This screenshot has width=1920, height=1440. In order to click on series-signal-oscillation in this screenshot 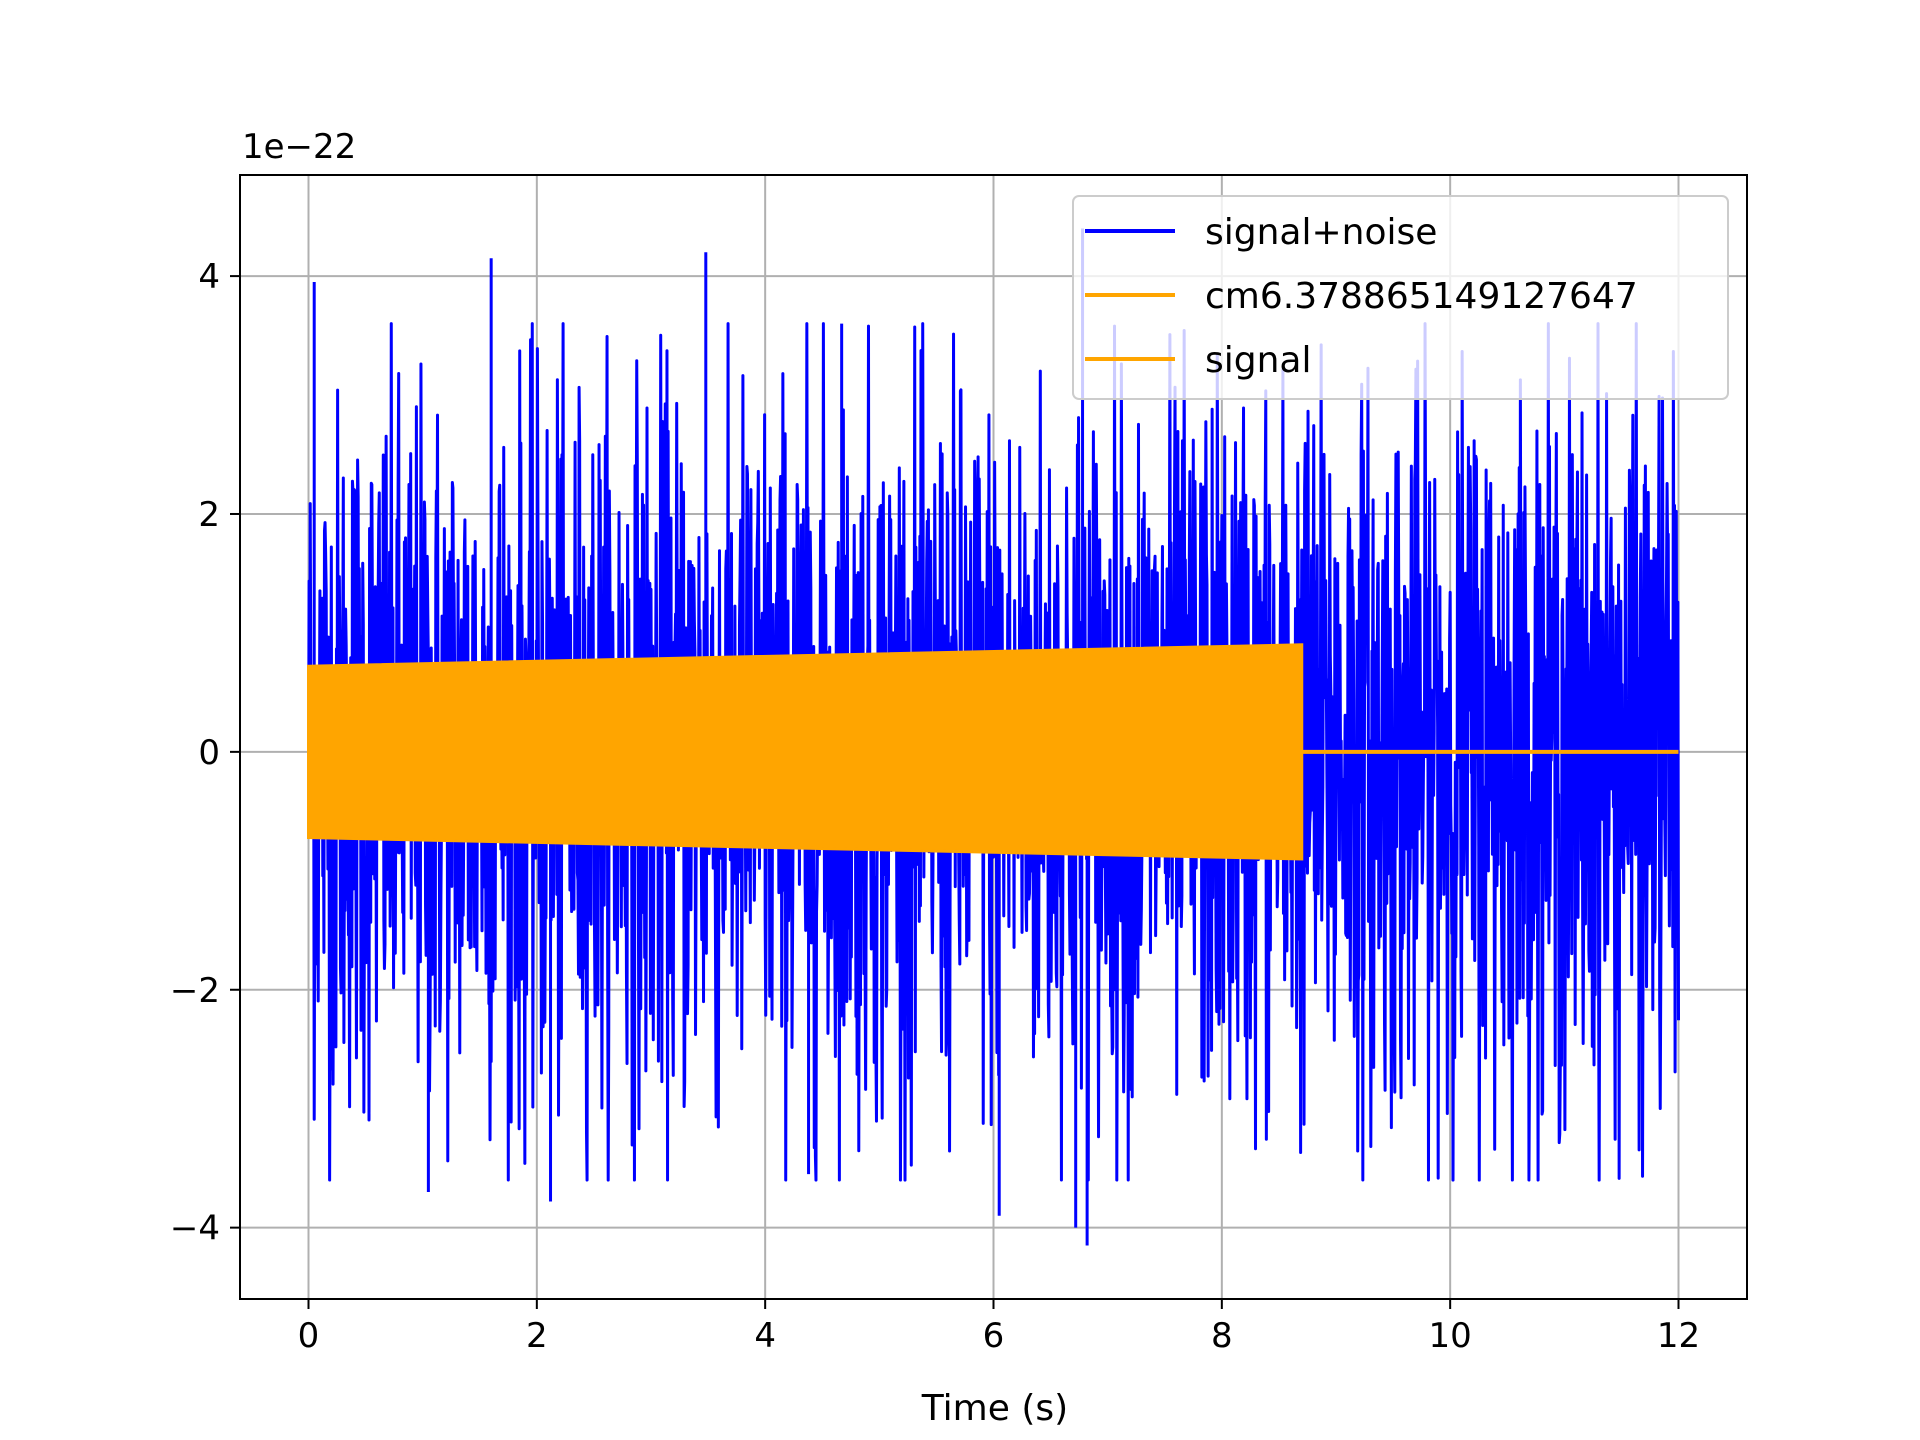, I will do `click(805, 752)`.